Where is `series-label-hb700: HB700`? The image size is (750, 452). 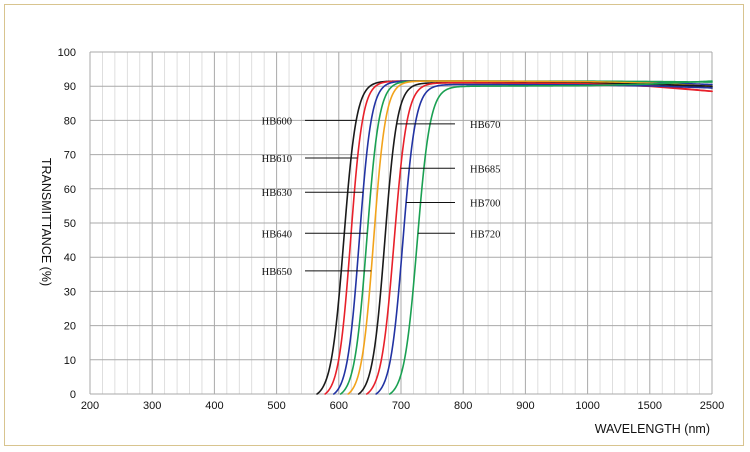 series-label-hb700: HB700 is located at coordinates (485, 203).